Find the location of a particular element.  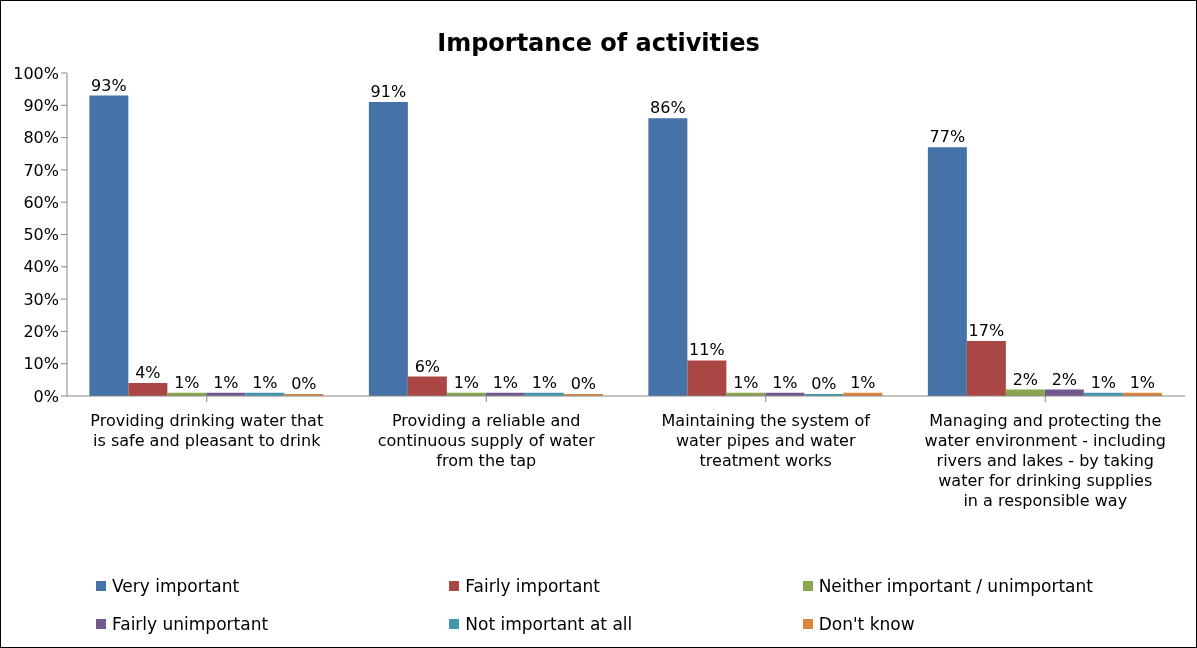

data-label: 6% is located at coordinates (427, 366).